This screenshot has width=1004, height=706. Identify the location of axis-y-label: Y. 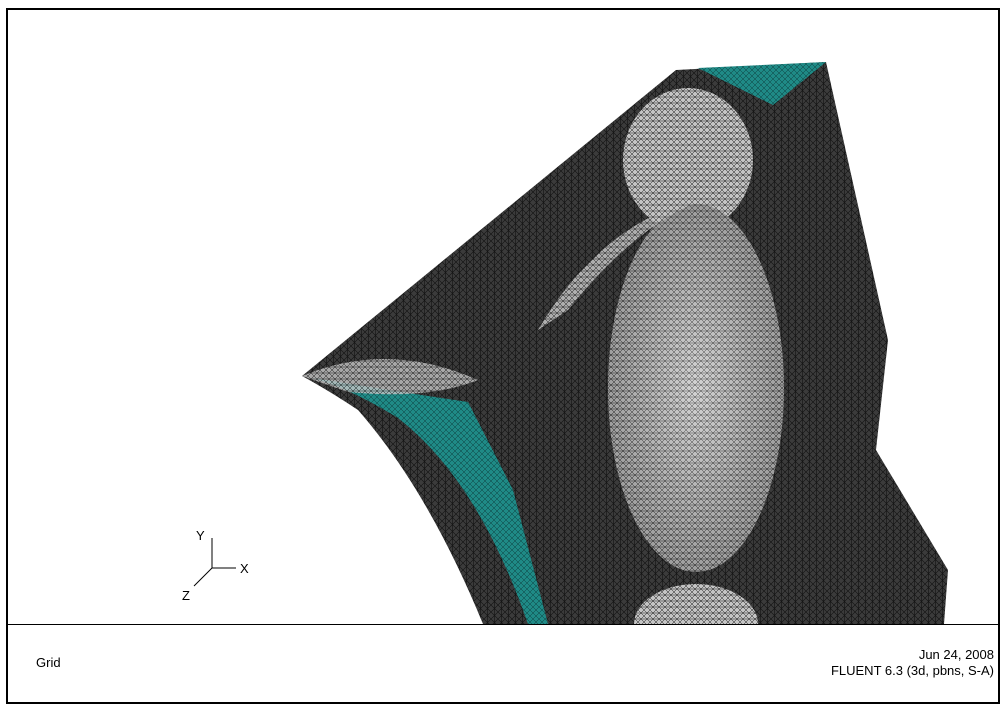
(200, 535).